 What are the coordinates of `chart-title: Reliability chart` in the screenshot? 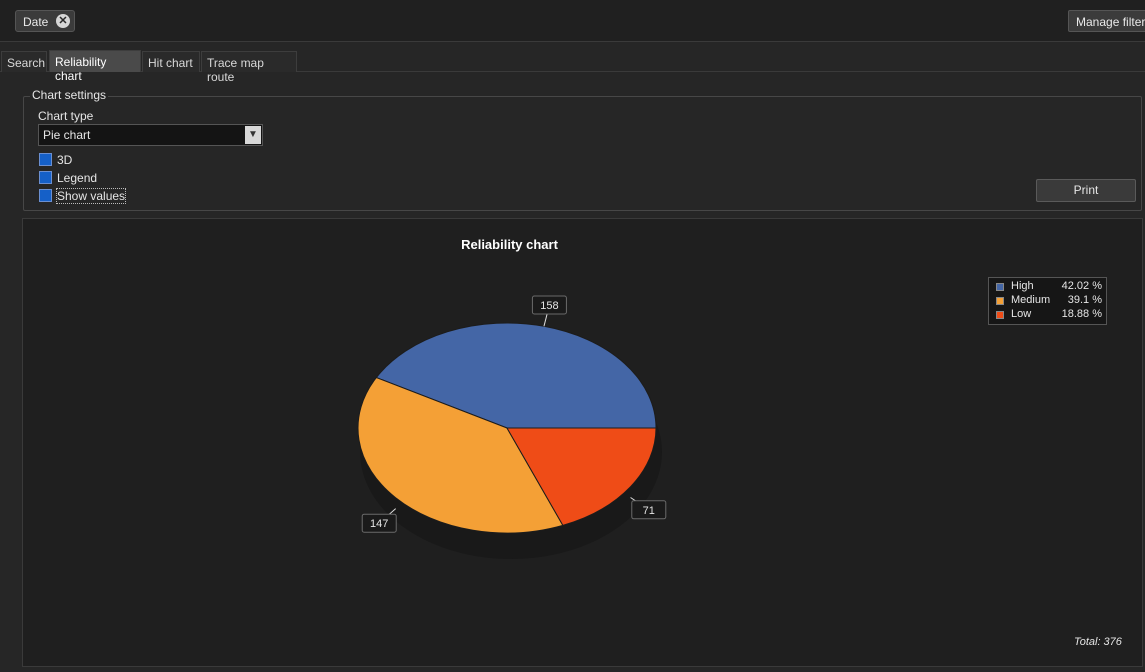 It's located at (509, 244).